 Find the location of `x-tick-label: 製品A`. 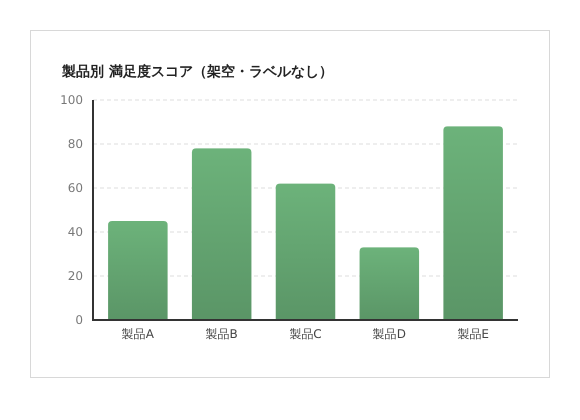

x-tick-label: 製品A is located at coordinates (138, 334).